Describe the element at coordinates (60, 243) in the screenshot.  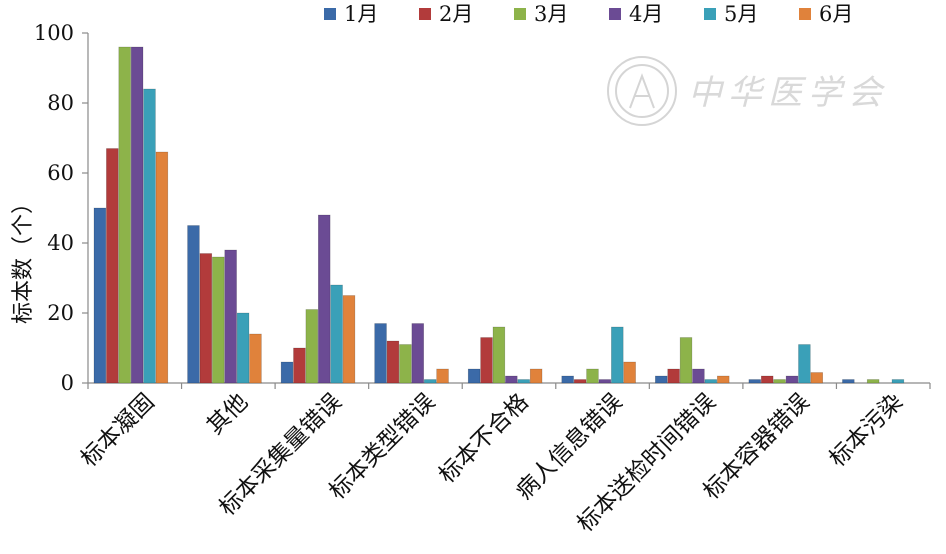
I see `y-tick-label: 40` at that location.